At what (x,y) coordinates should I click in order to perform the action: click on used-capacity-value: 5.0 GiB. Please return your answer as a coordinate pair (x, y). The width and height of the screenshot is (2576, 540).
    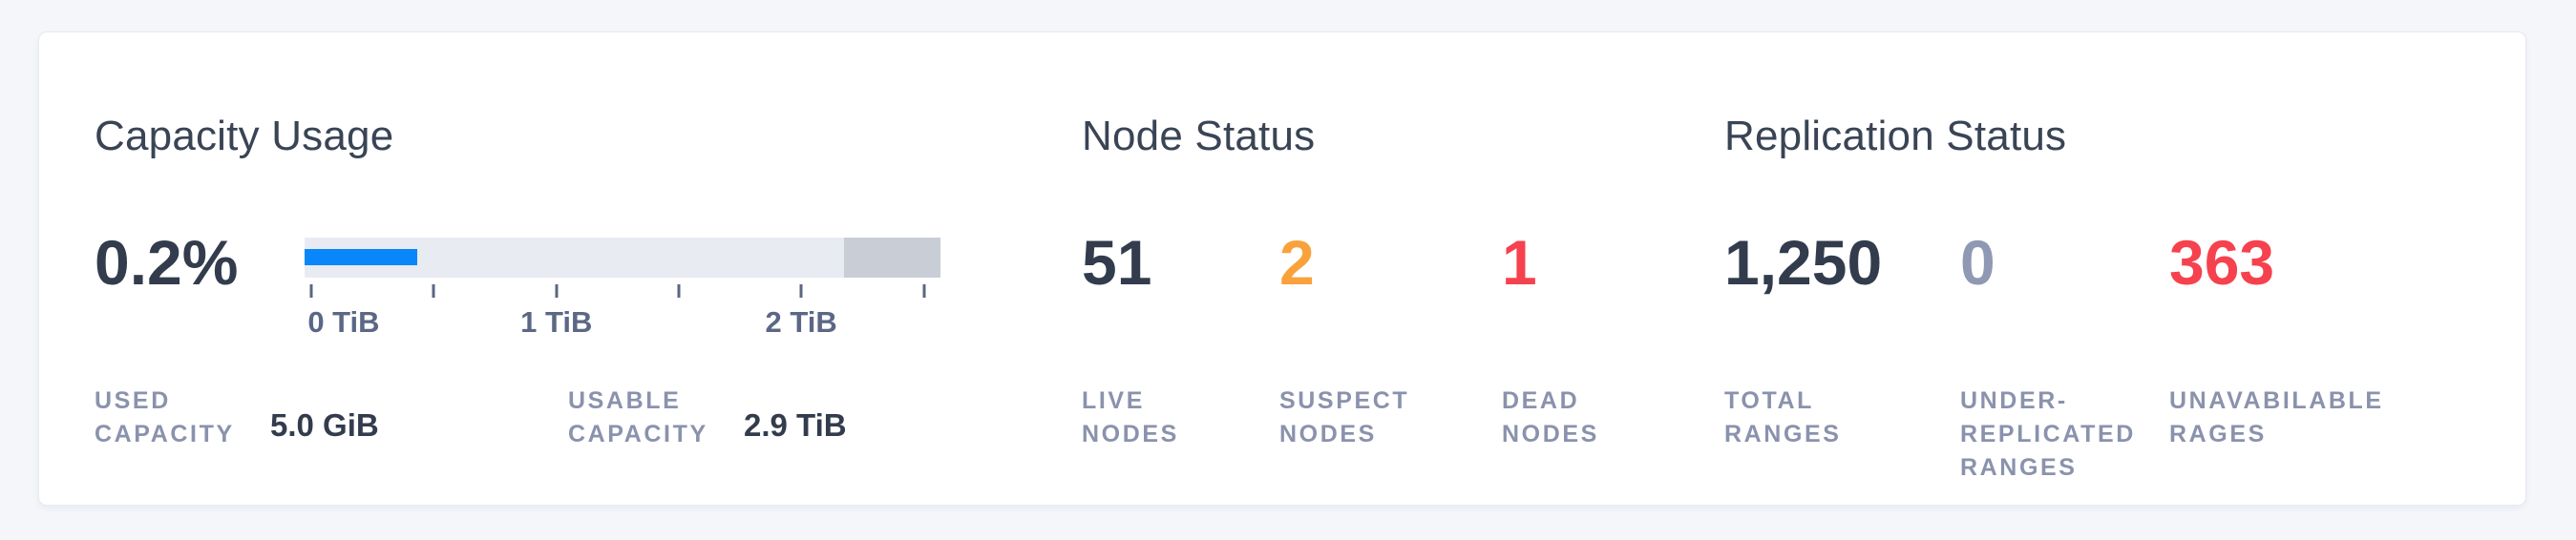
    Looking at the image, I should click on (324, 425).